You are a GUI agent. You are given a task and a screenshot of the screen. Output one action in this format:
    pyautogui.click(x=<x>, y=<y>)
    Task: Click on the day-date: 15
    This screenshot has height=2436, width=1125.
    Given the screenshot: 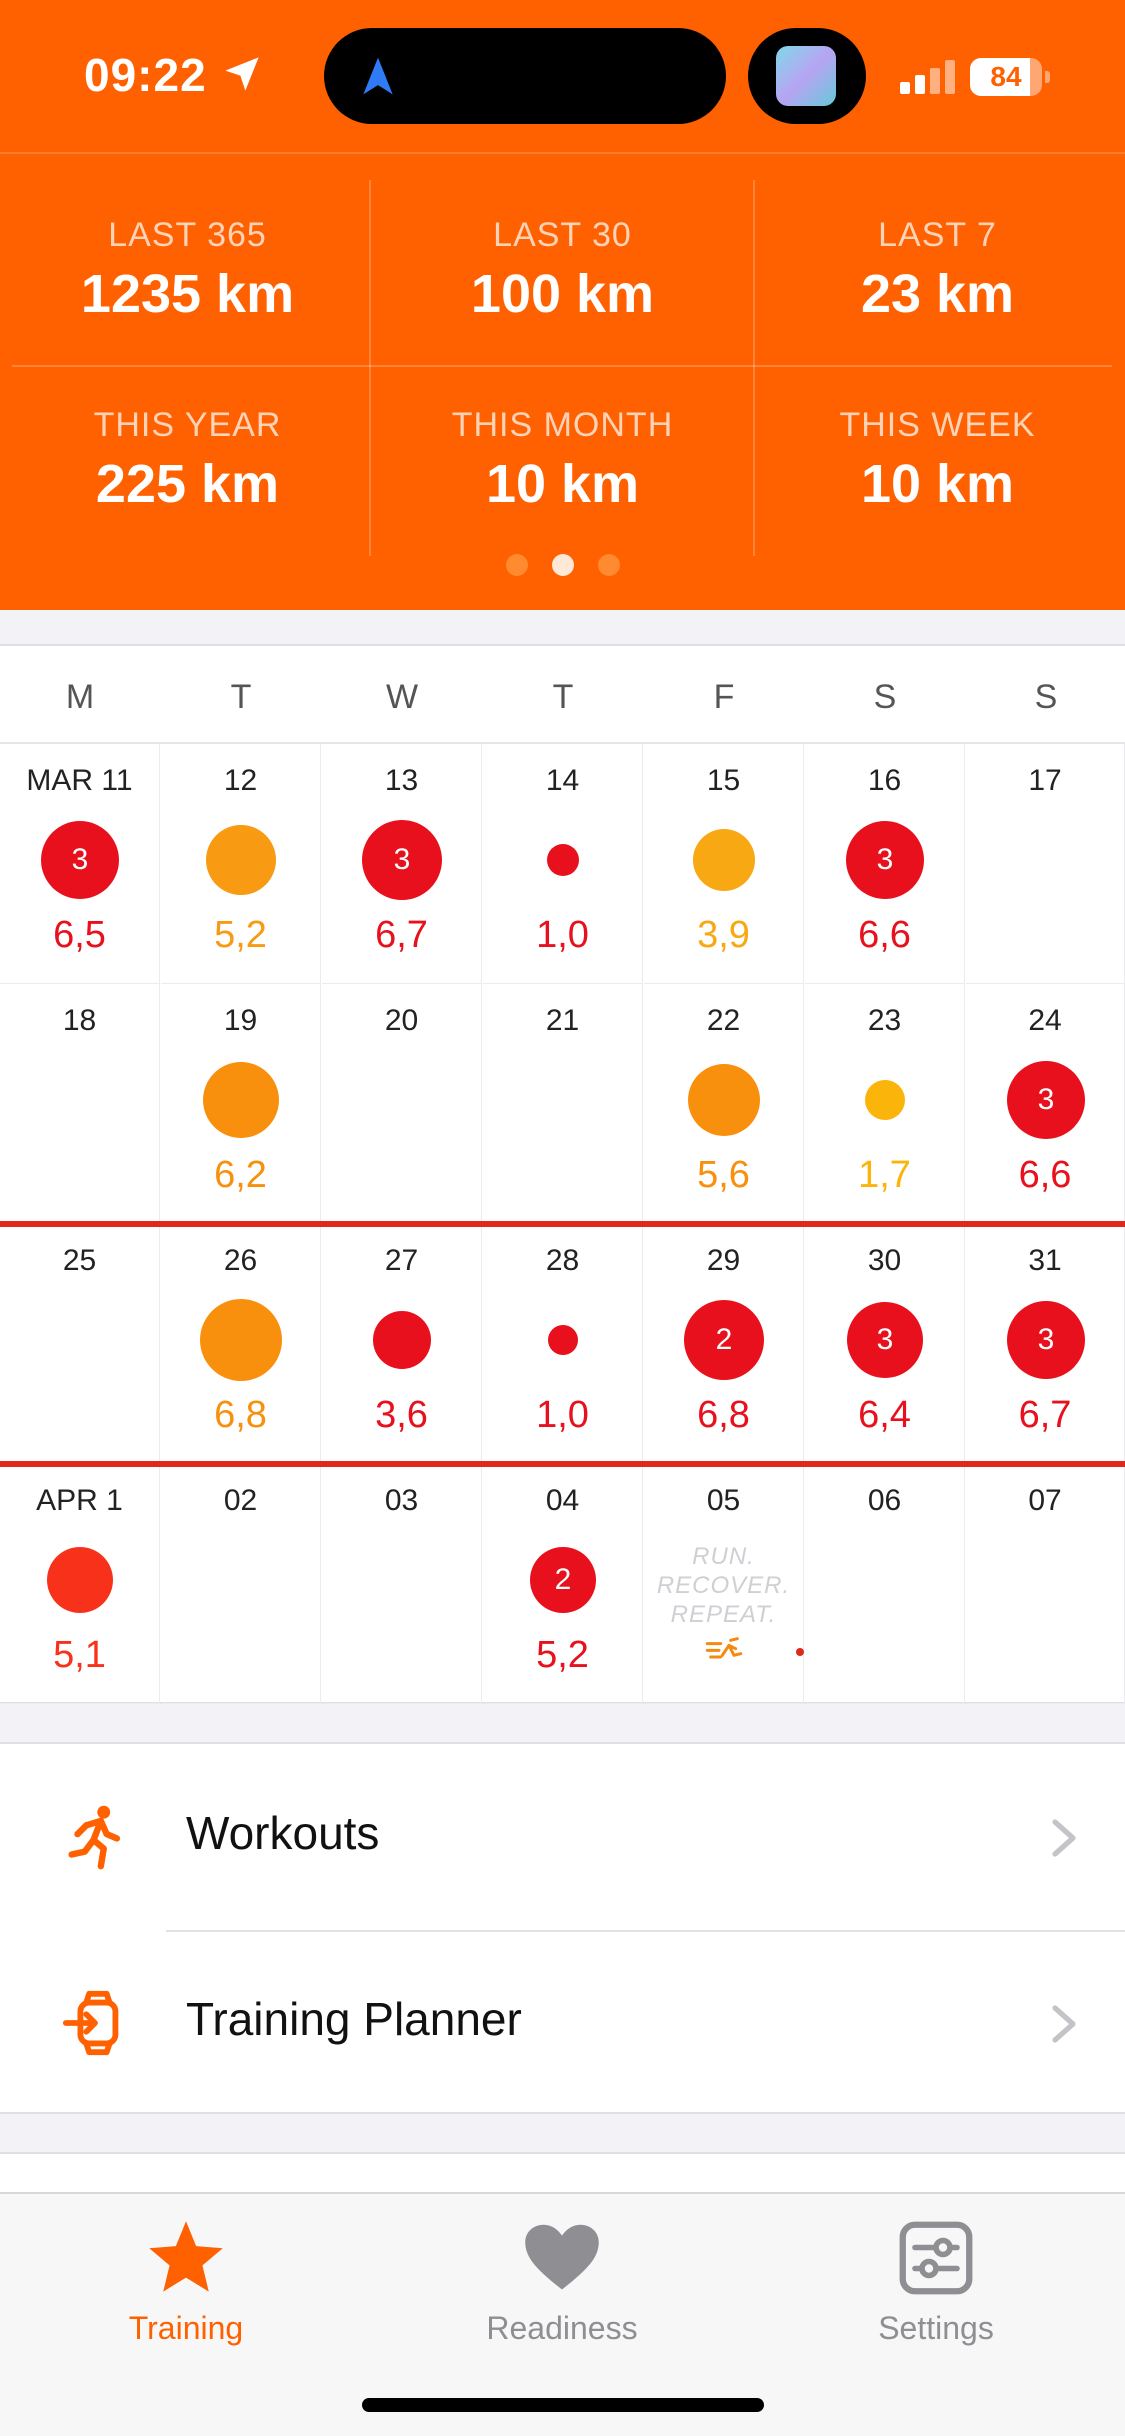 What is the action you would take?
    pyautogui.click(x=723, y=780)
    